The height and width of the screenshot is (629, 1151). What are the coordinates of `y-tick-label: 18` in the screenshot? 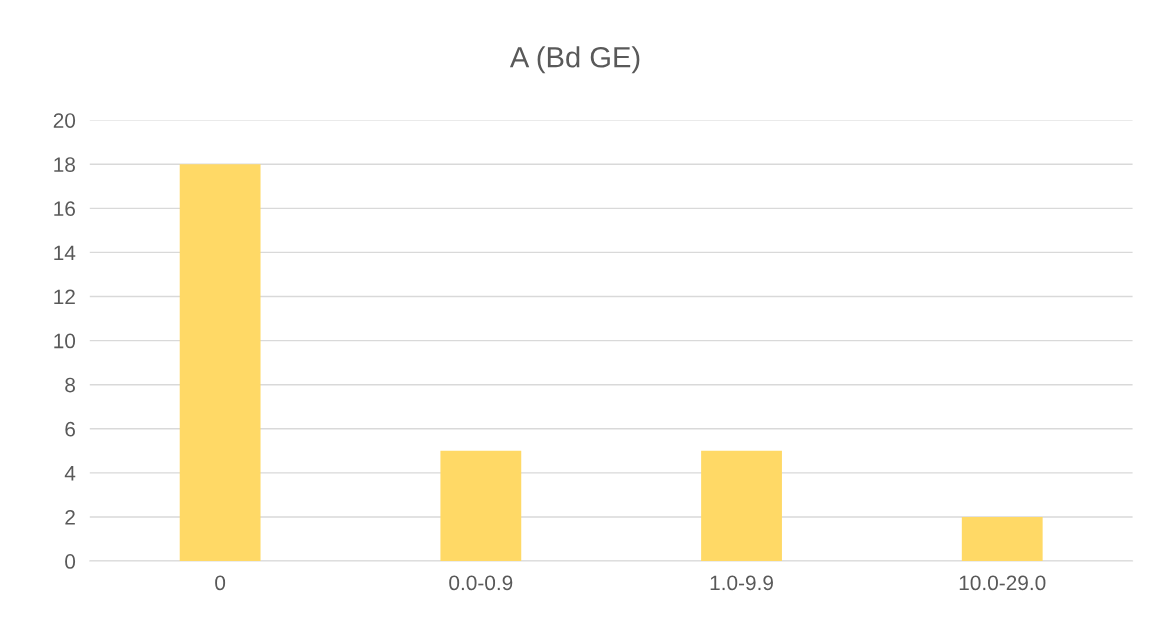 It's located at (64, 164).